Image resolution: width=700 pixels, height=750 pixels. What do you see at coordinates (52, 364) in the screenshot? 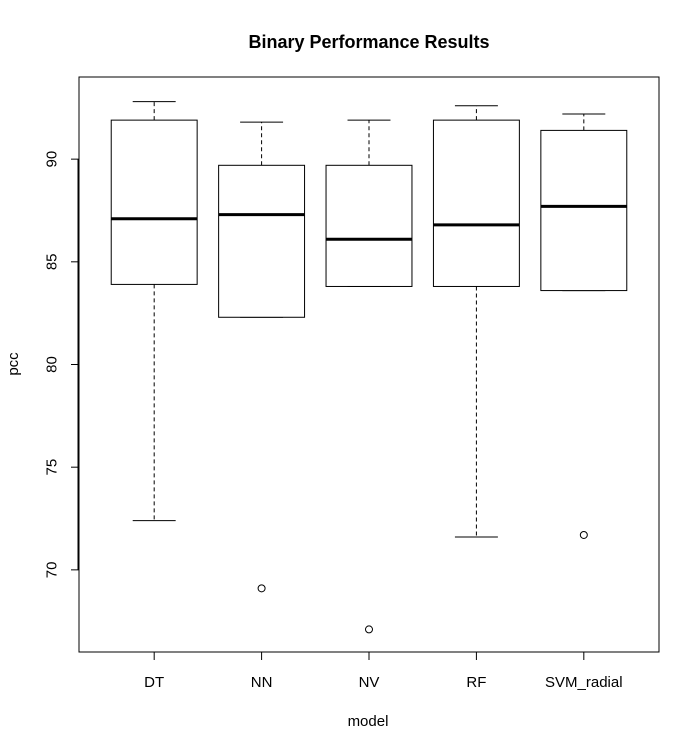
I see `y-tick-label: 80` at bounding box center [52, 364].